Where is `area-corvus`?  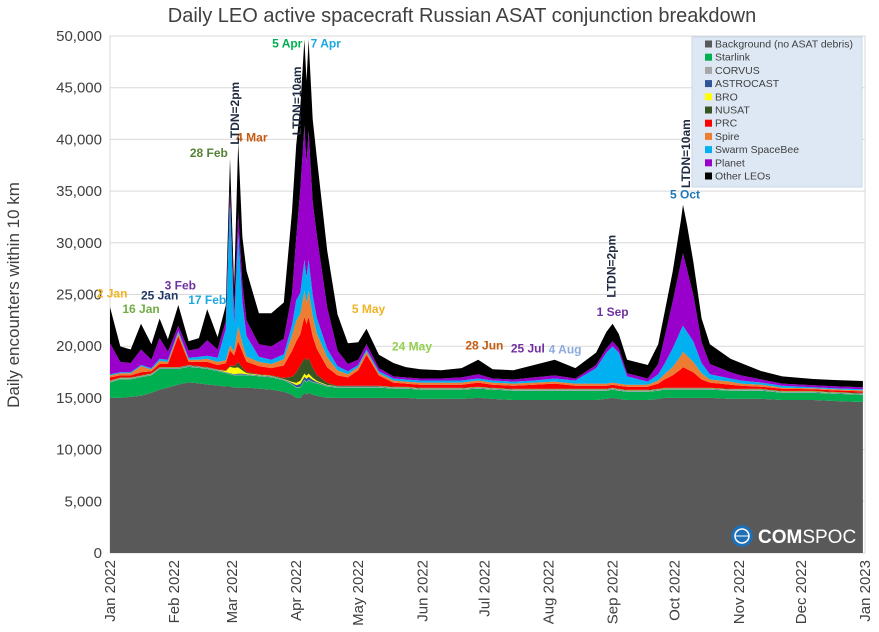
area-corvus is located at coordinates (486, 380).